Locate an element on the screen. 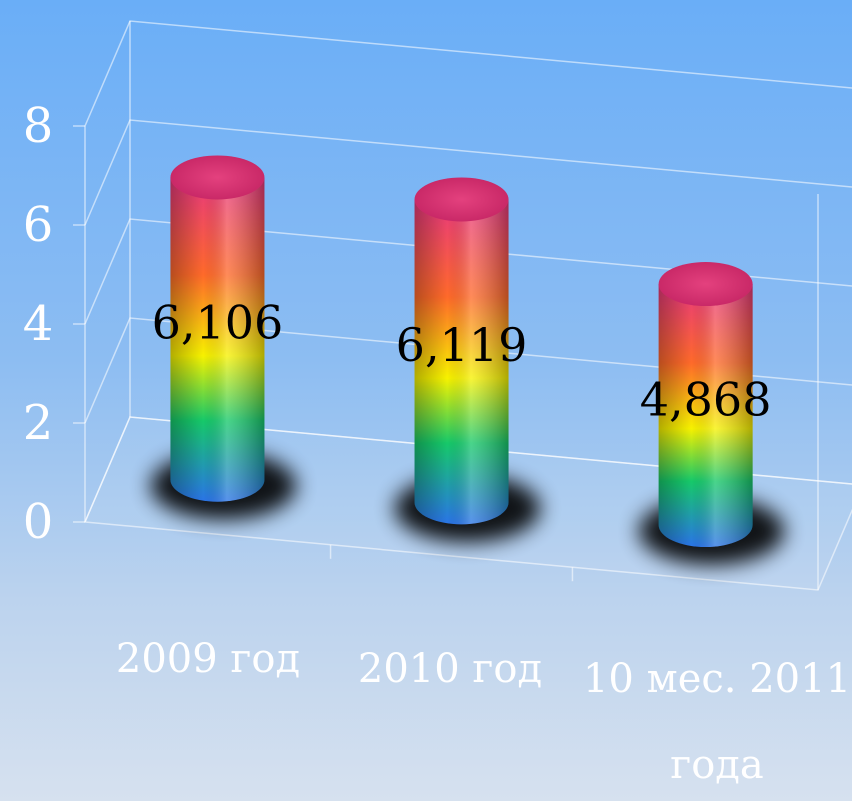  gridline is located at coordinates (468, 73).